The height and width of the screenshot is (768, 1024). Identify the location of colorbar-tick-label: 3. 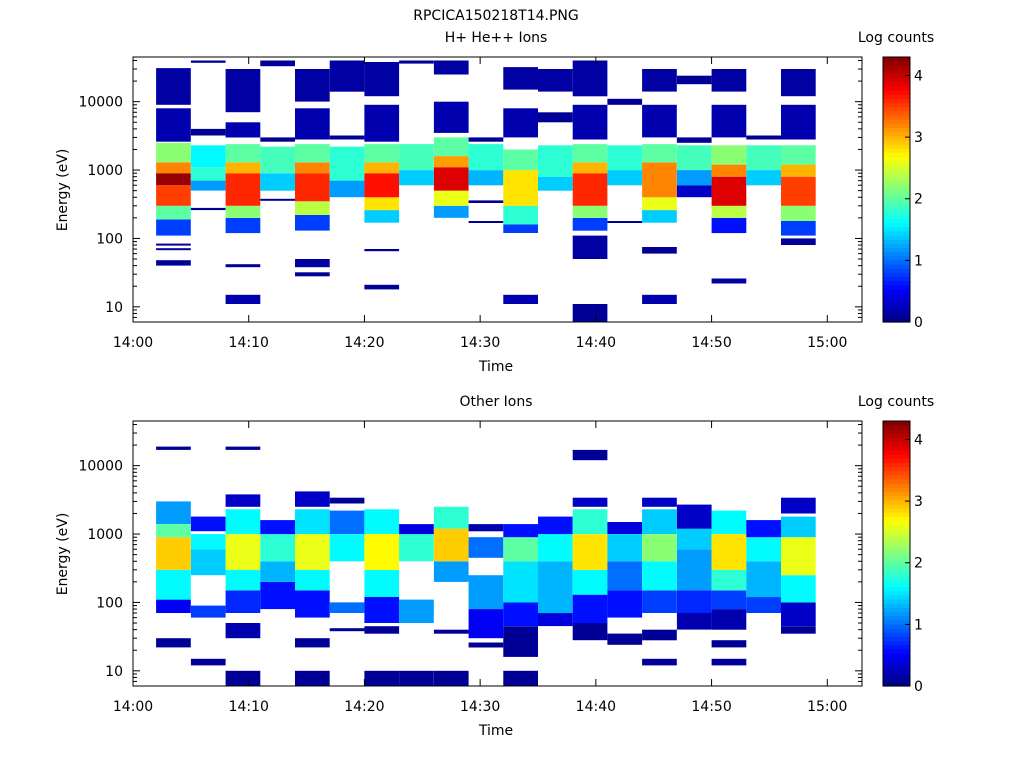
(918, 502).